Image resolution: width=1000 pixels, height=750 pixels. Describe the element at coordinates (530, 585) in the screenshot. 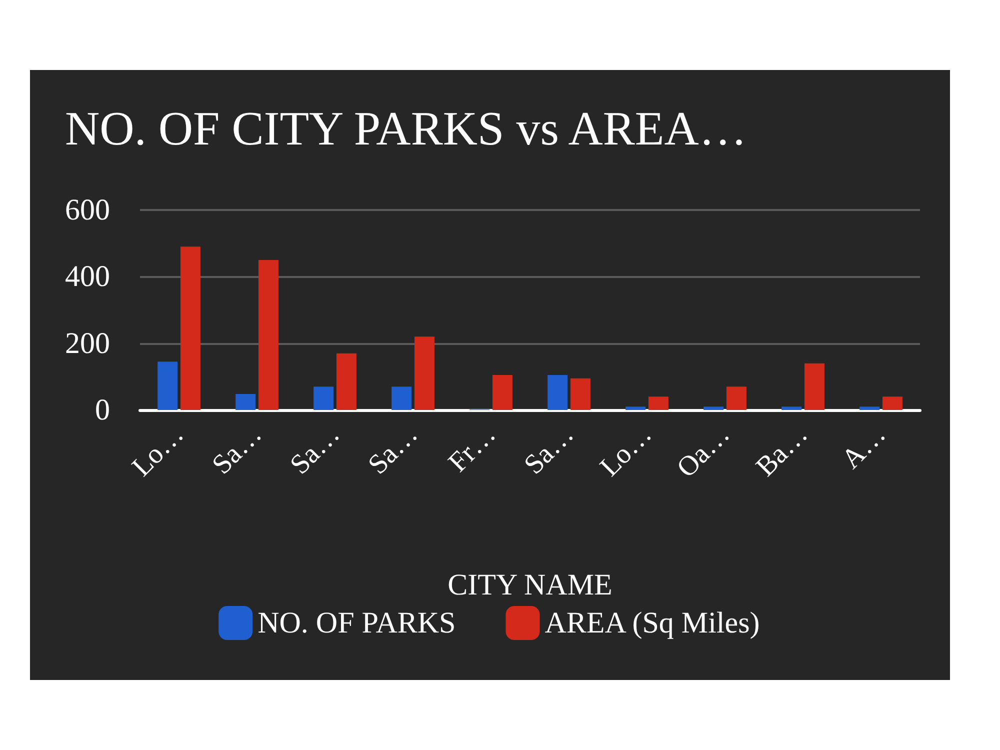

I see `x-axis-title: CITY NAME` at that location.